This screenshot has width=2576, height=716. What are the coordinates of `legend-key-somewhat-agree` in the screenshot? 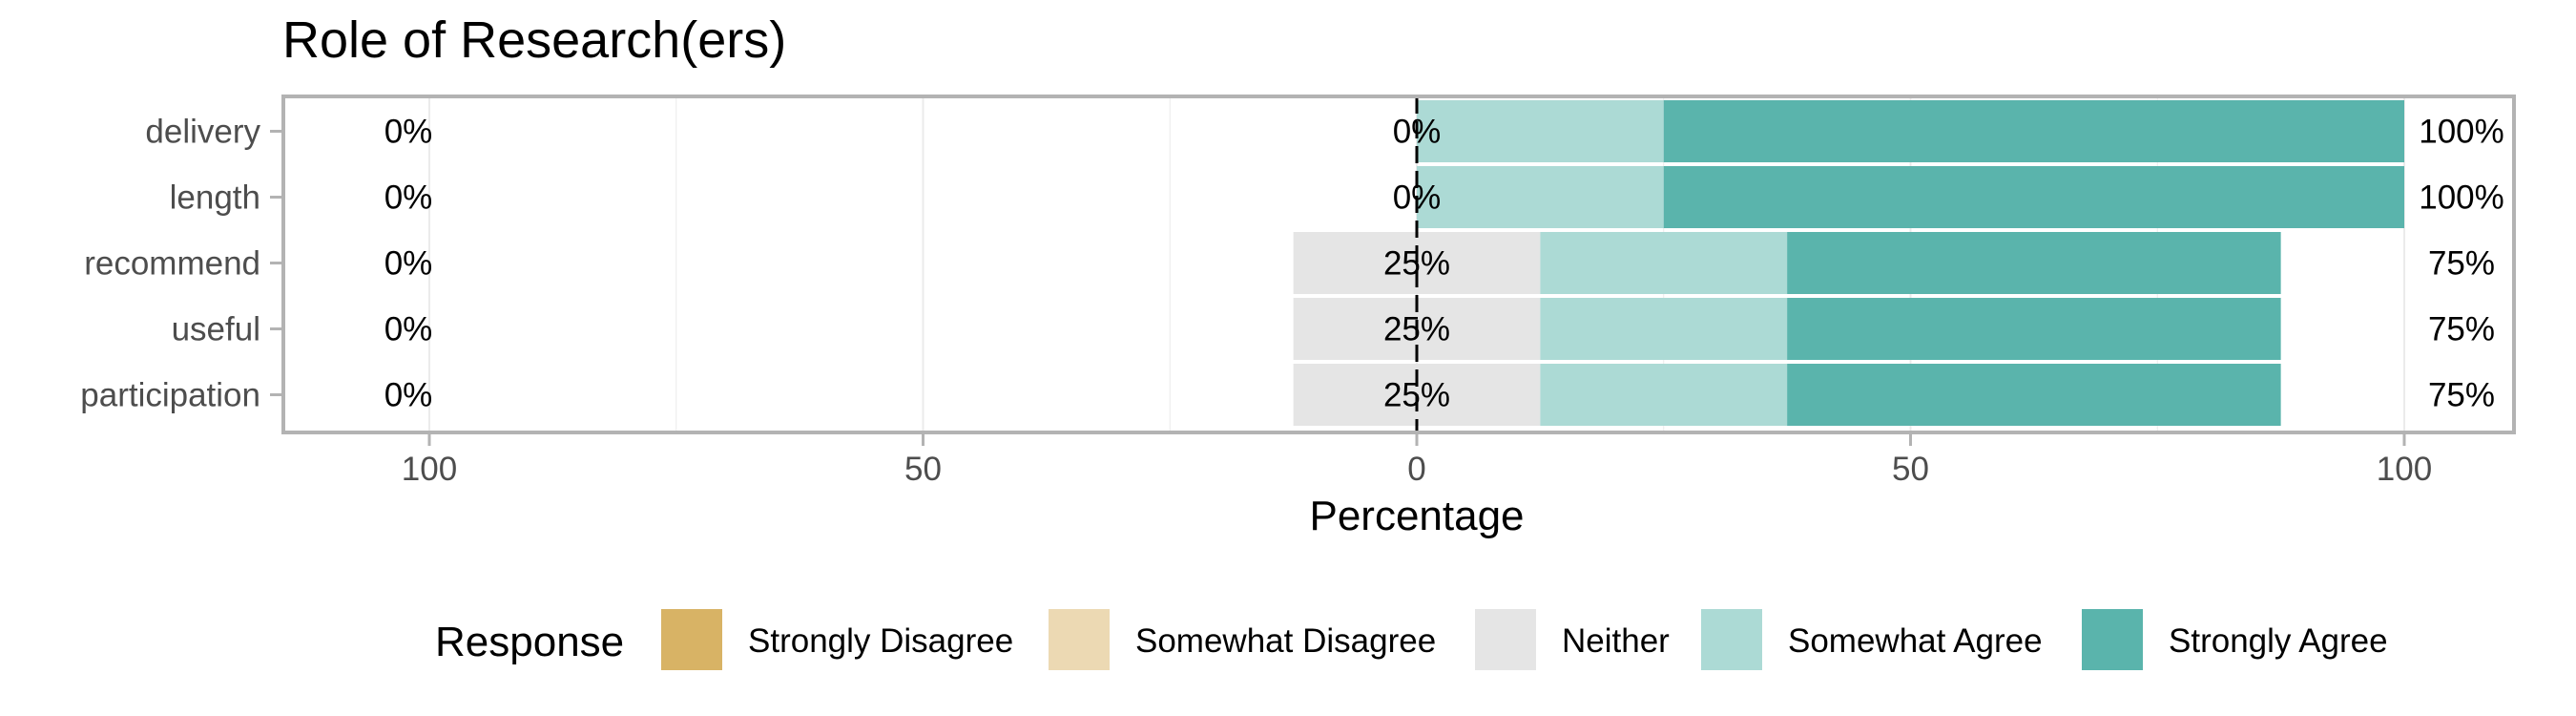 It's located at (1731, 639).